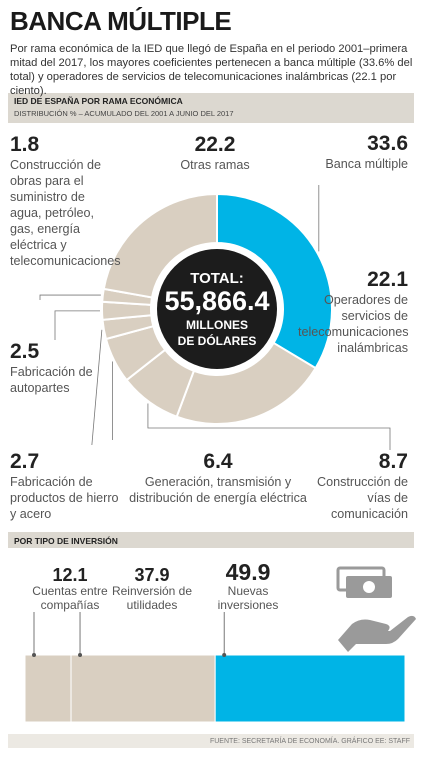 This screenshot has width=422, height=768. I want to click on data-label: 6.4, so click(218, 461).